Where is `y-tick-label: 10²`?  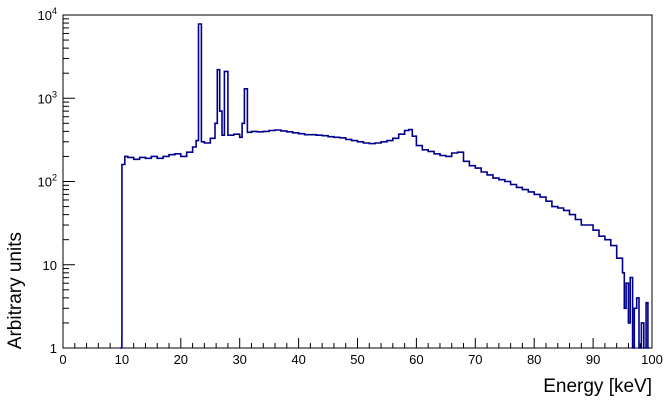 y-tick-label: 10² is located at coordinates (47, 181).